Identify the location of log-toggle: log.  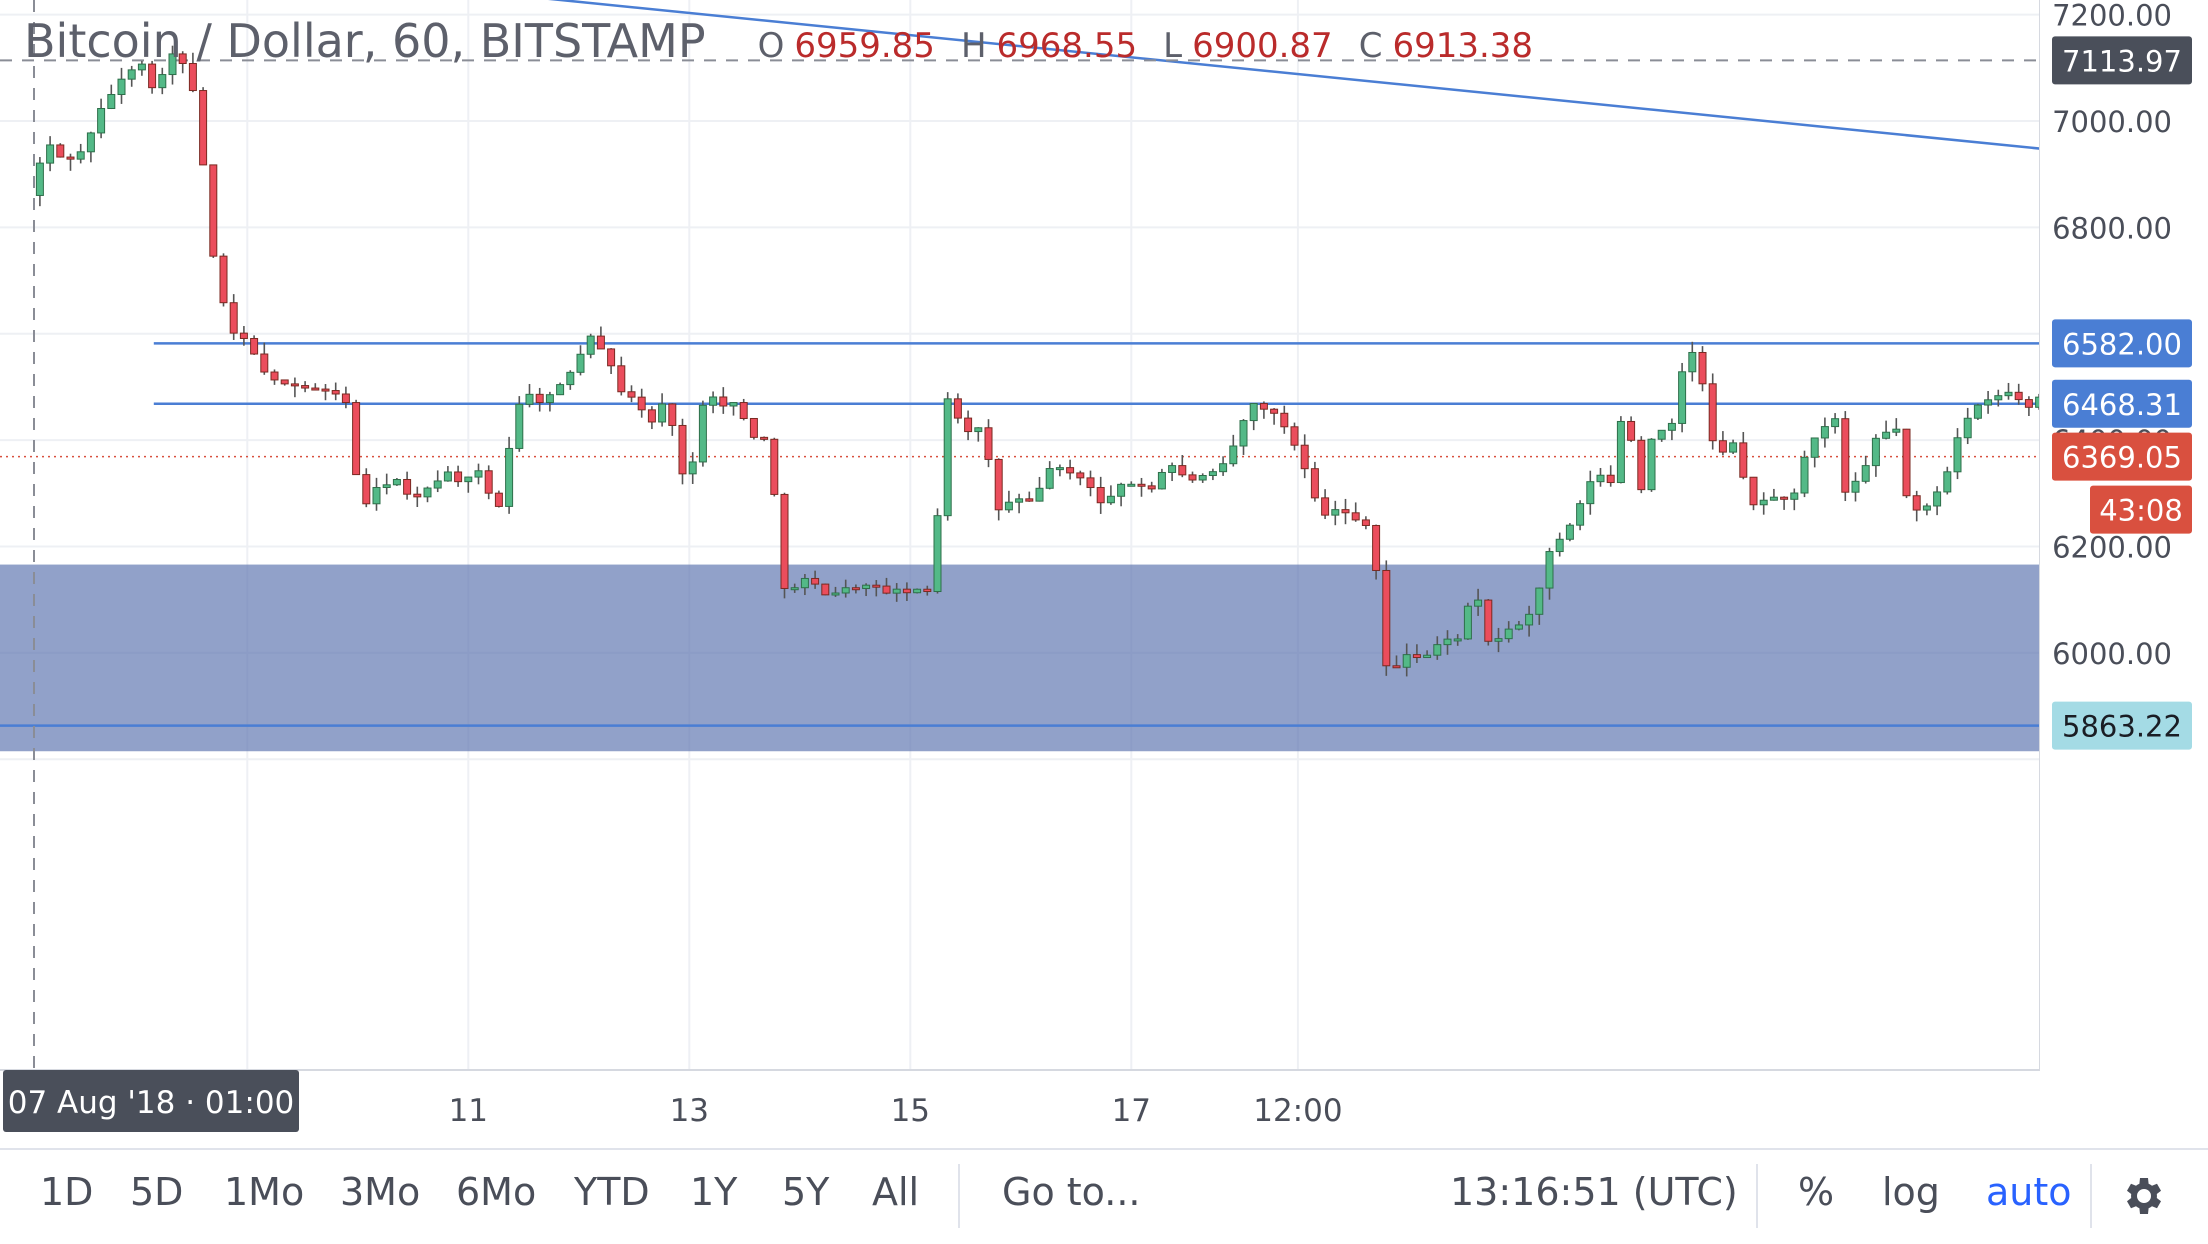
(1911, 1192).